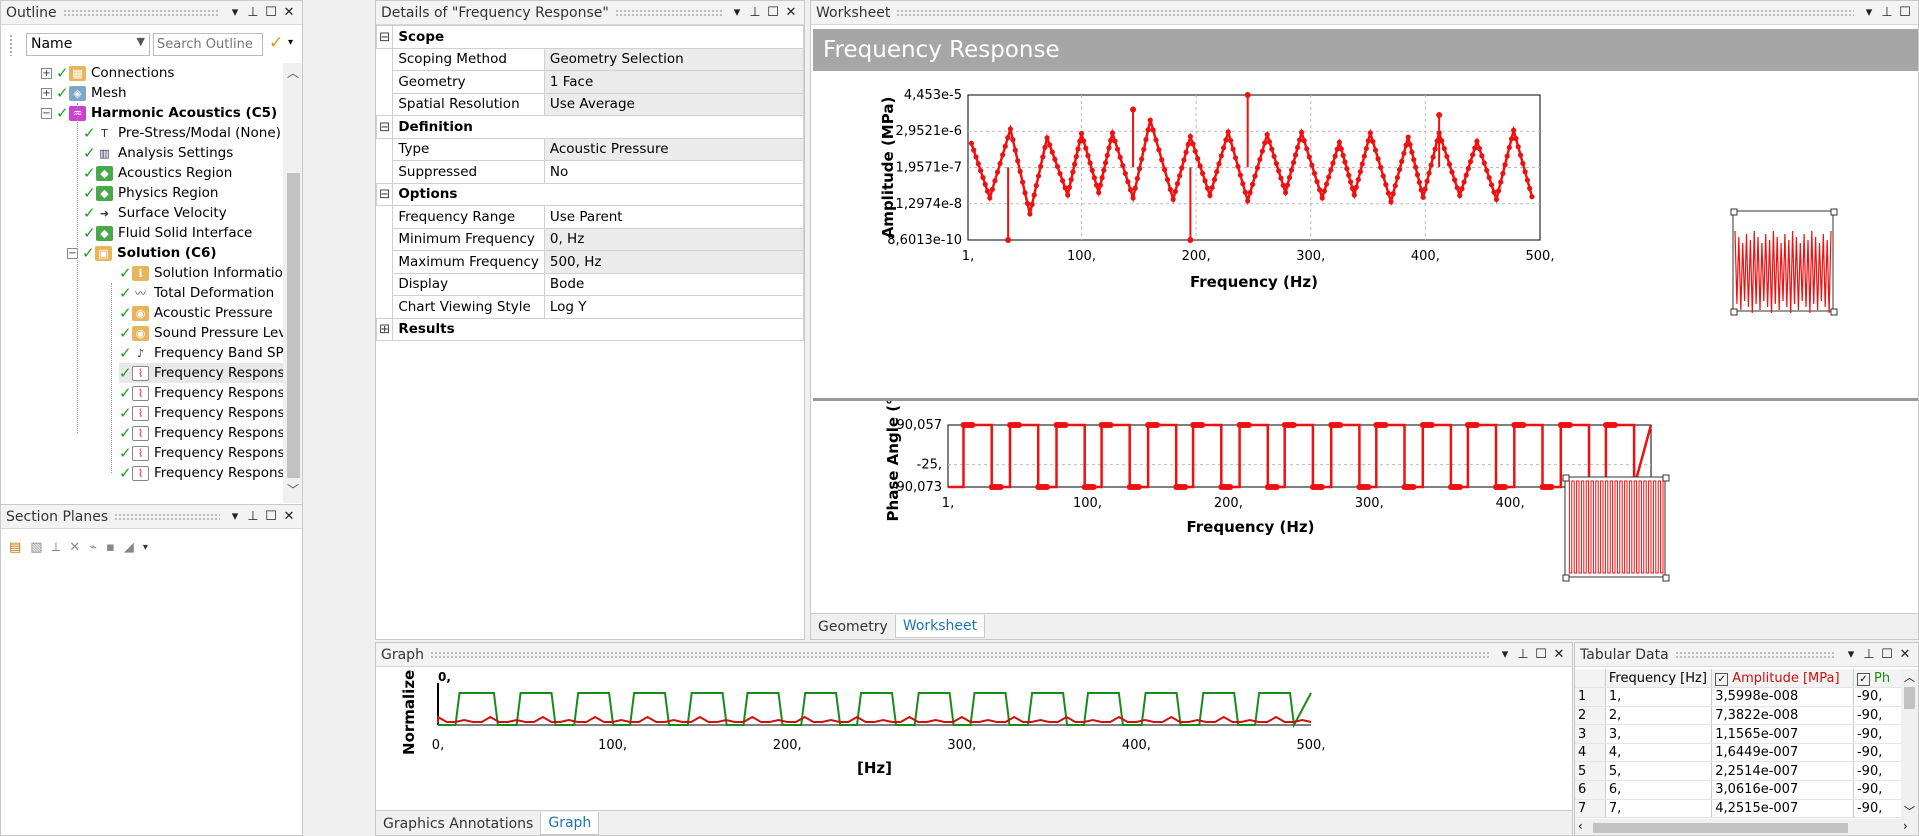 This screenshot has height=836, width=1919. What do you see at coordinates (196, 313) in the screenshot?
I see `tree-item: ✓ ◉ Acoustic Pressure` at bounding box center [196, 313].